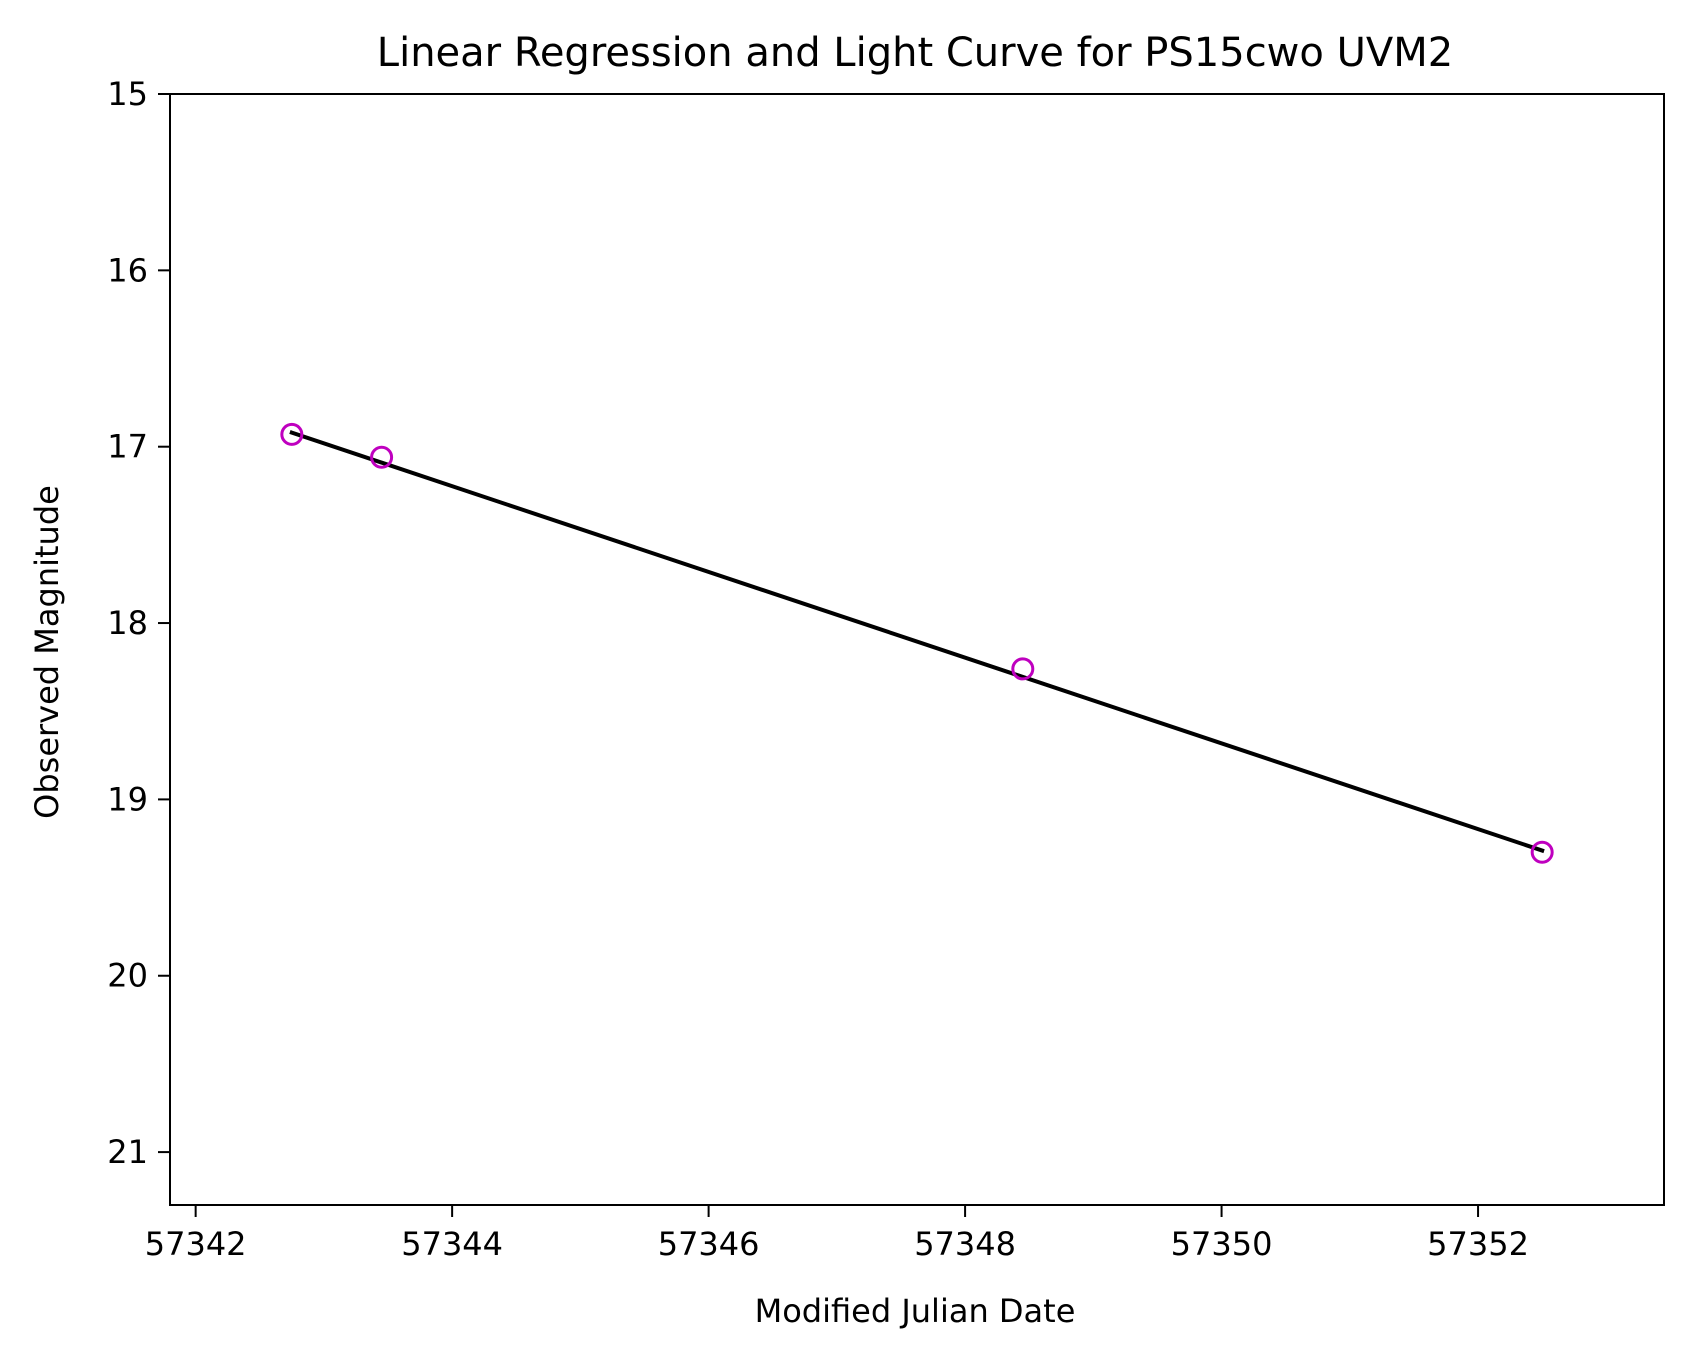 The image size is (1686, 1357). What do you see at coordinates (127, 447) in the screenshot?
I see `y-tick-label: 17` at bounding box center [127, 447].